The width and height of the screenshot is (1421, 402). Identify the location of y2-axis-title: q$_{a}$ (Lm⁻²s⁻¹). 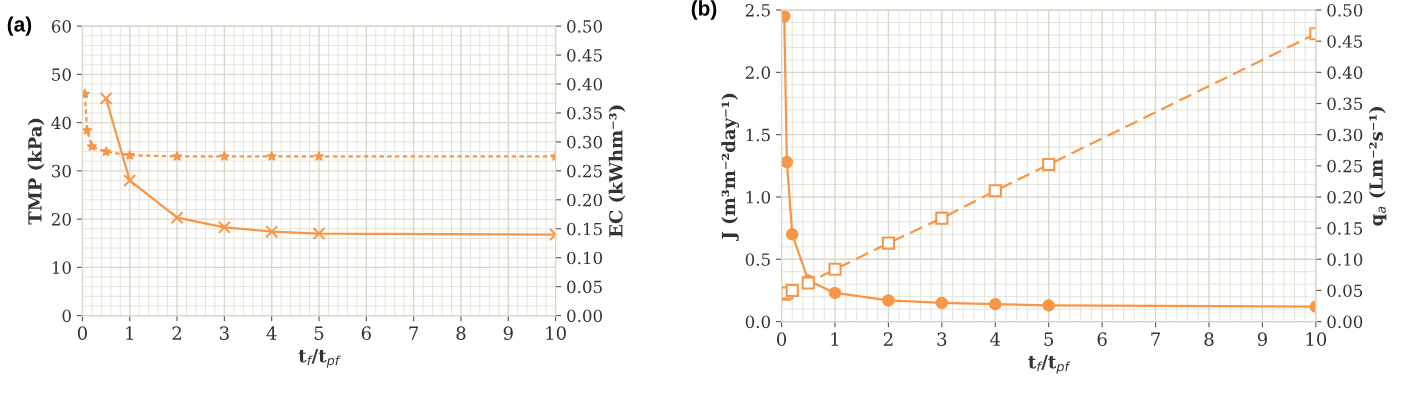
(1377, 166).